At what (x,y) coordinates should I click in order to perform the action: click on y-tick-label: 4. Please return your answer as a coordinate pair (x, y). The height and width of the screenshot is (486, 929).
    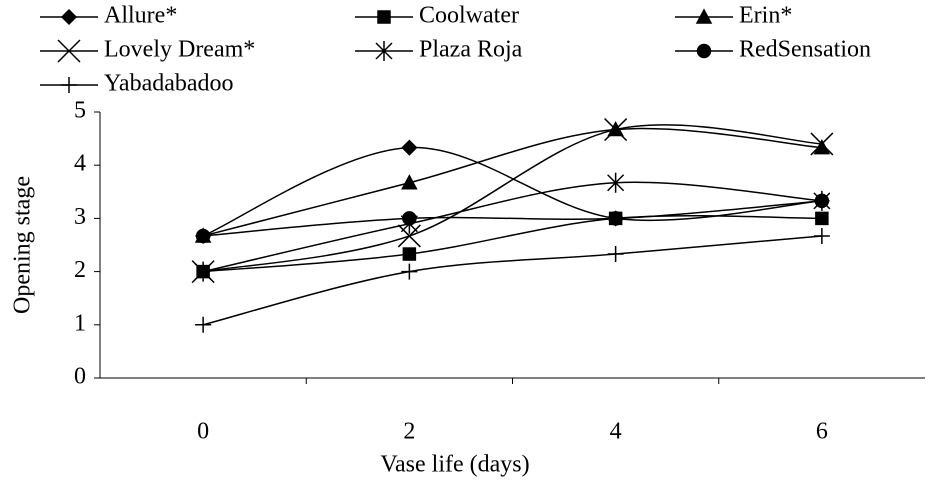
    Looking at the image, I should click on (80, 164).